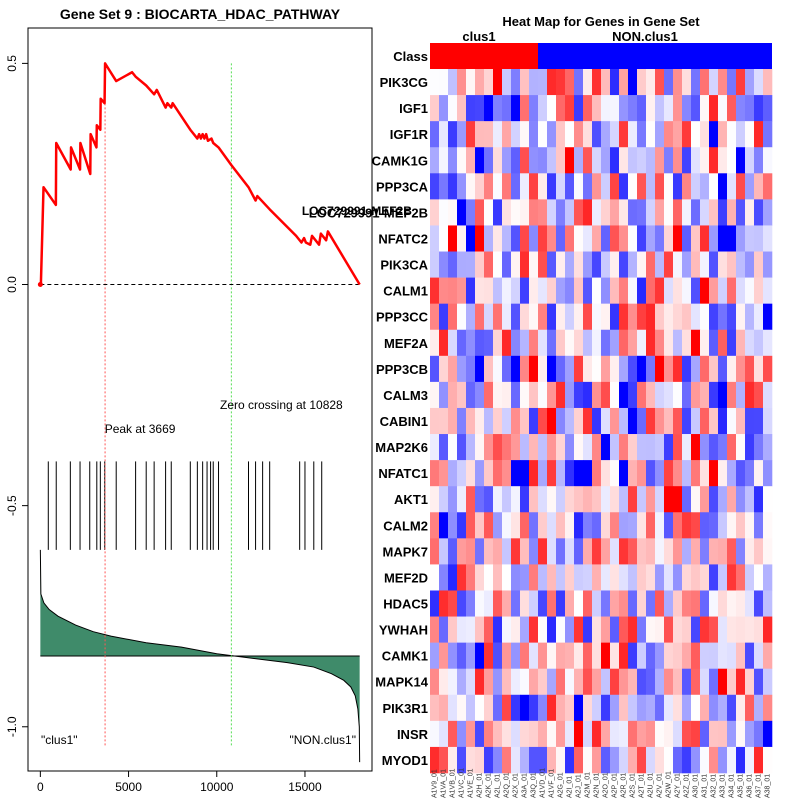  What do you see at coordinates (525, 785) in the screenshot?
I see `sample-label: A3A_01` at bounding box center [525, 785].